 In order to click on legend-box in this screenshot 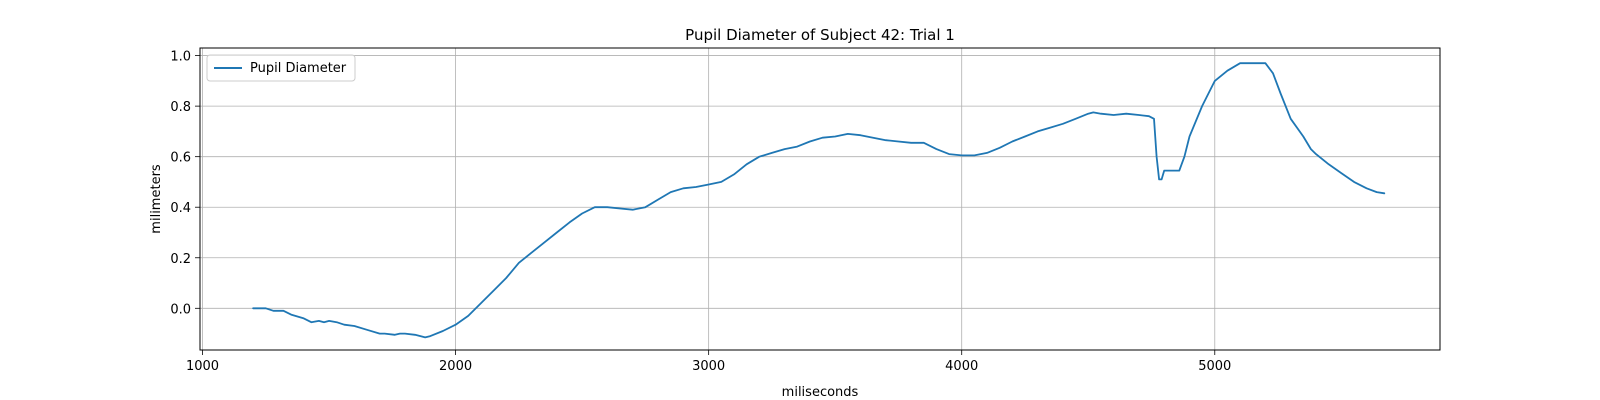, I will do `click(281, 68)`.